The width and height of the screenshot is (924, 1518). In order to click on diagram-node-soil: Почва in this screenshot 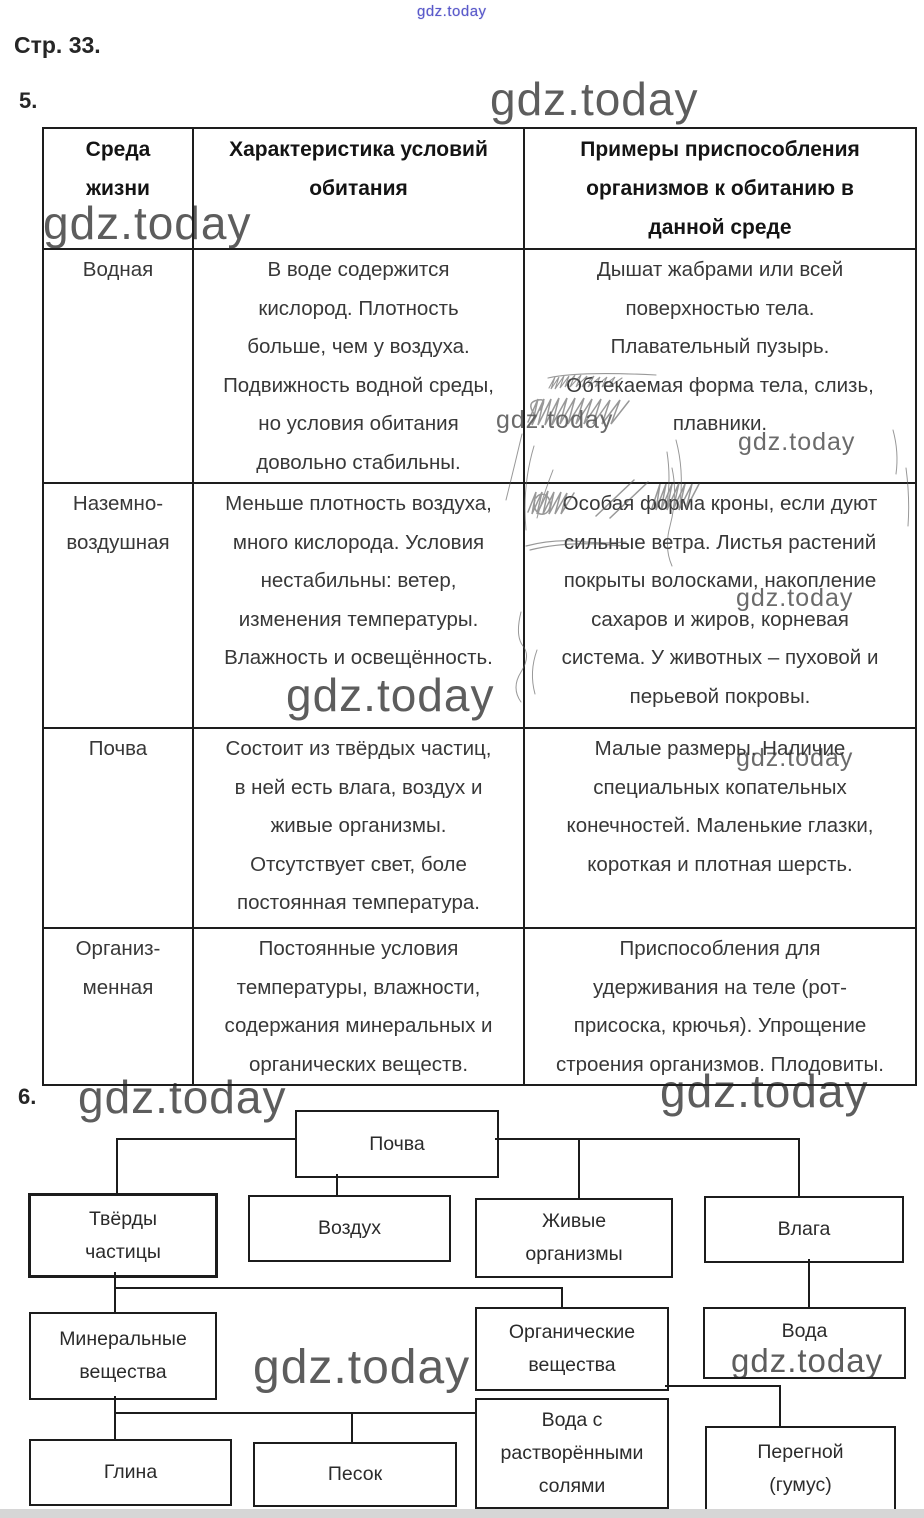, I will do `click(397, 1144)`.